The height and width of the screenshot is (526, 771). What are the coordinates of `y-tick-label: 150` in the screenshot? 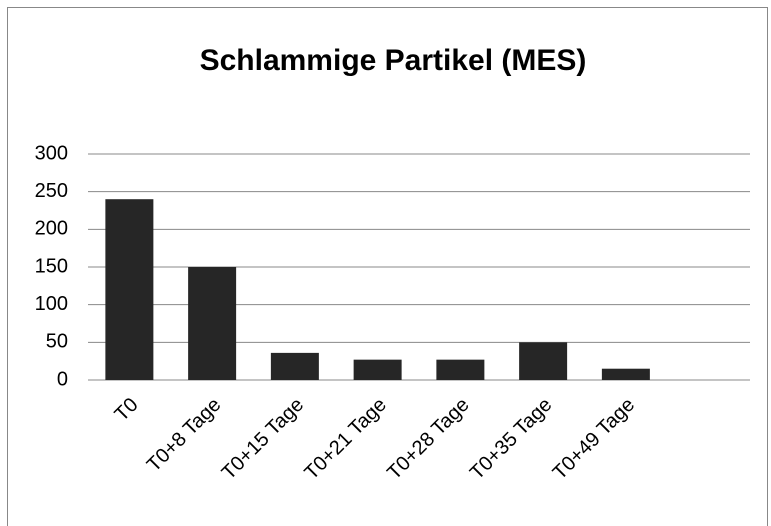 It's located at (51, 266).